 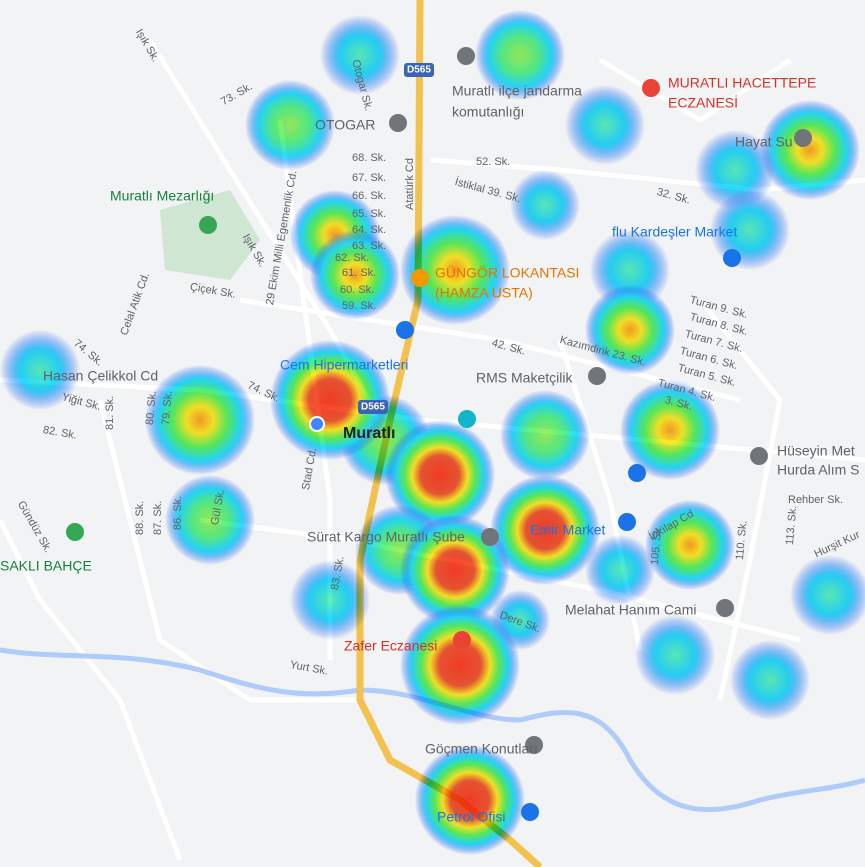 I want to click on street-label: 66. Sk., so click(x=369, y=196).